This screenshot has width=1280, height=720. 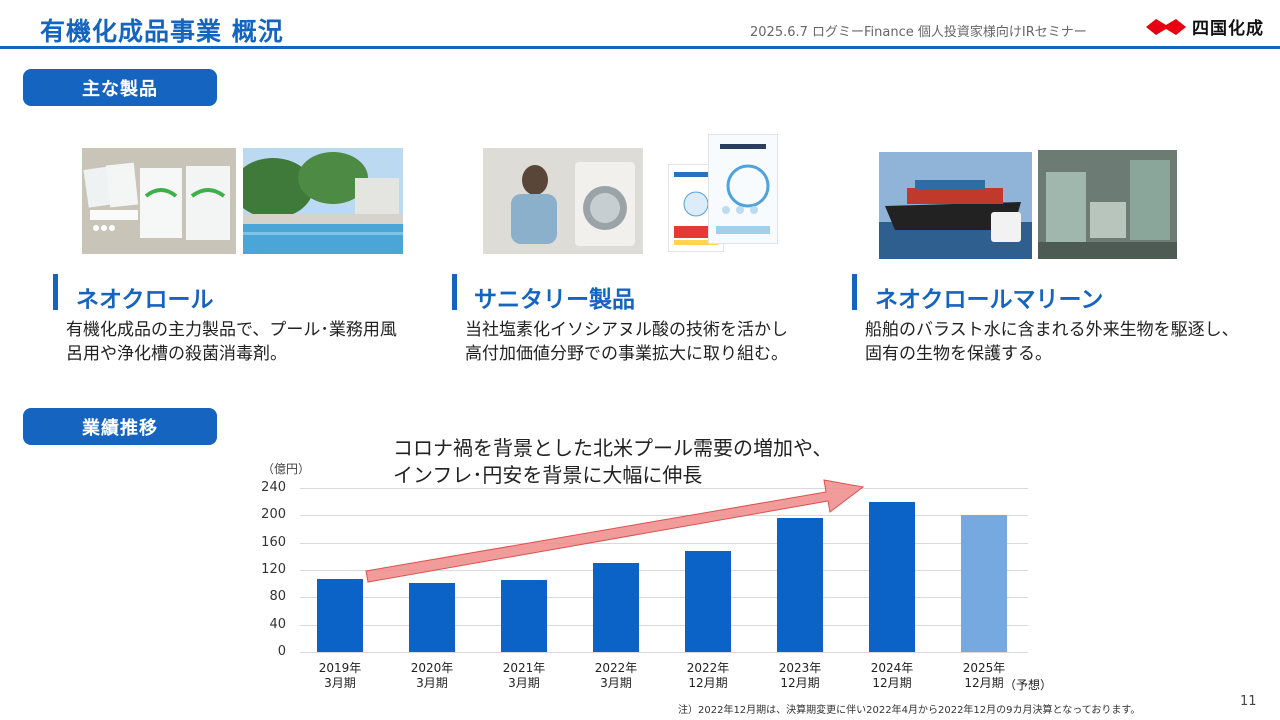 What do you see at coordinates (524, 675) in the screenshot?
I see `x-category-label: 2021年 3月期` at bounding box center [524, 675].